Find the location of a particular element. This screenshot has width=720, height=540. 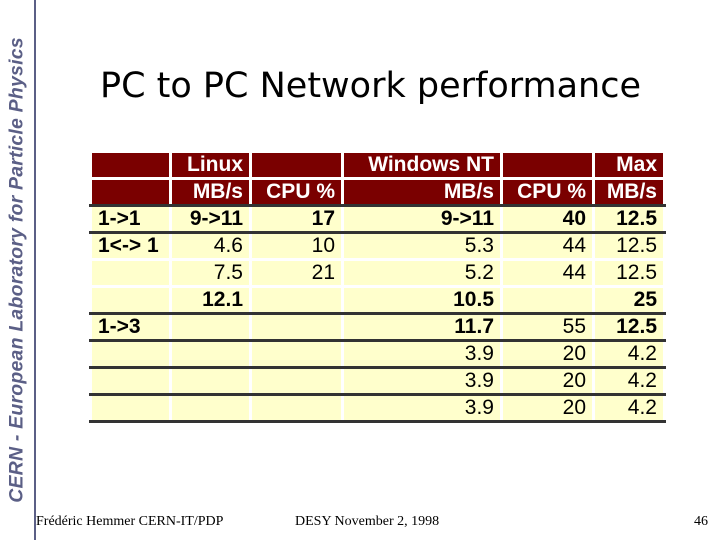

table-cell: 5.3 is located at coordinates (422, 246).